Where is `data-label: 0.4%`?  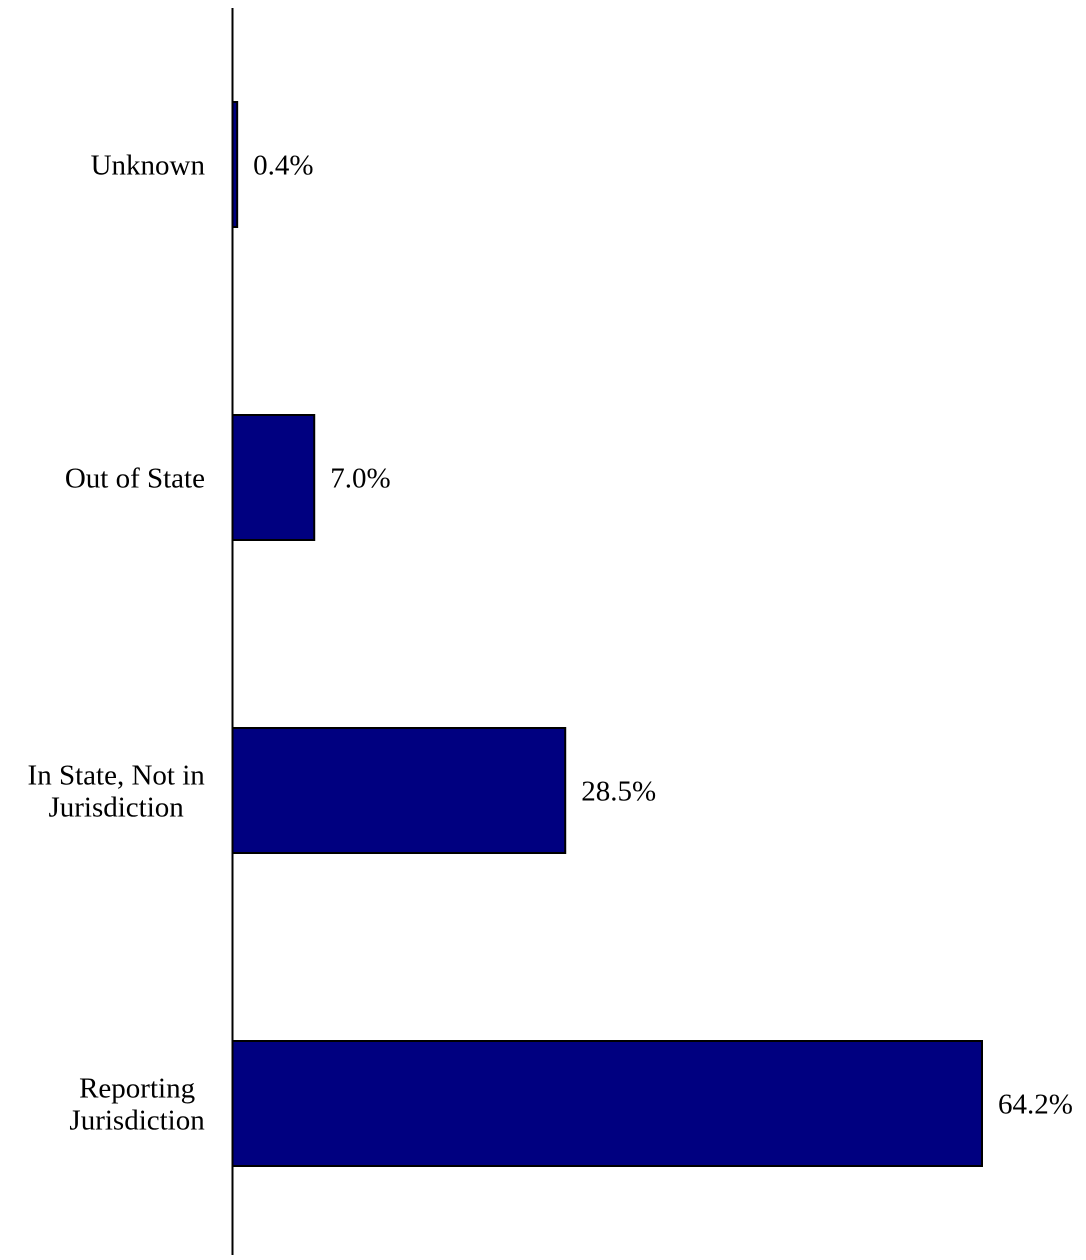 data-label: 0.4% is located at coordinates (283, 166).